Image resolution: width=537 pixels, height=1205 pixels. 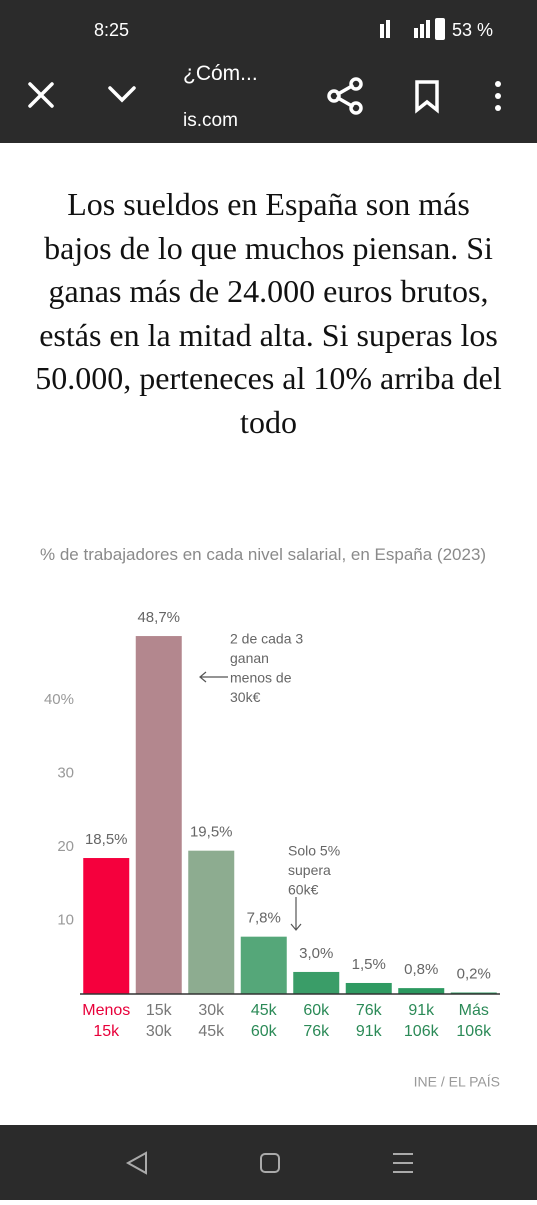 What do you see at coordinates (59, 699) in the screenshot?
I see `y-tick-label: 40%` at bounding box center [59, 699].